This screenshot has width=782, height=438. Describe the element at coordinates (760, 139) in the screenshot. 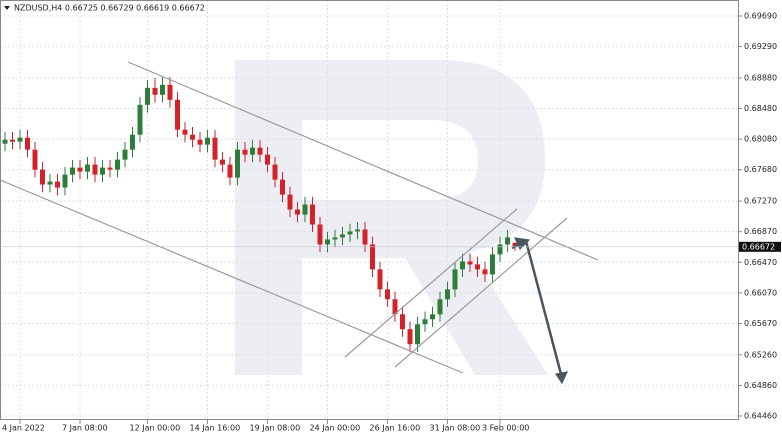

I see `y-tick-label: 0.68080` at that location.